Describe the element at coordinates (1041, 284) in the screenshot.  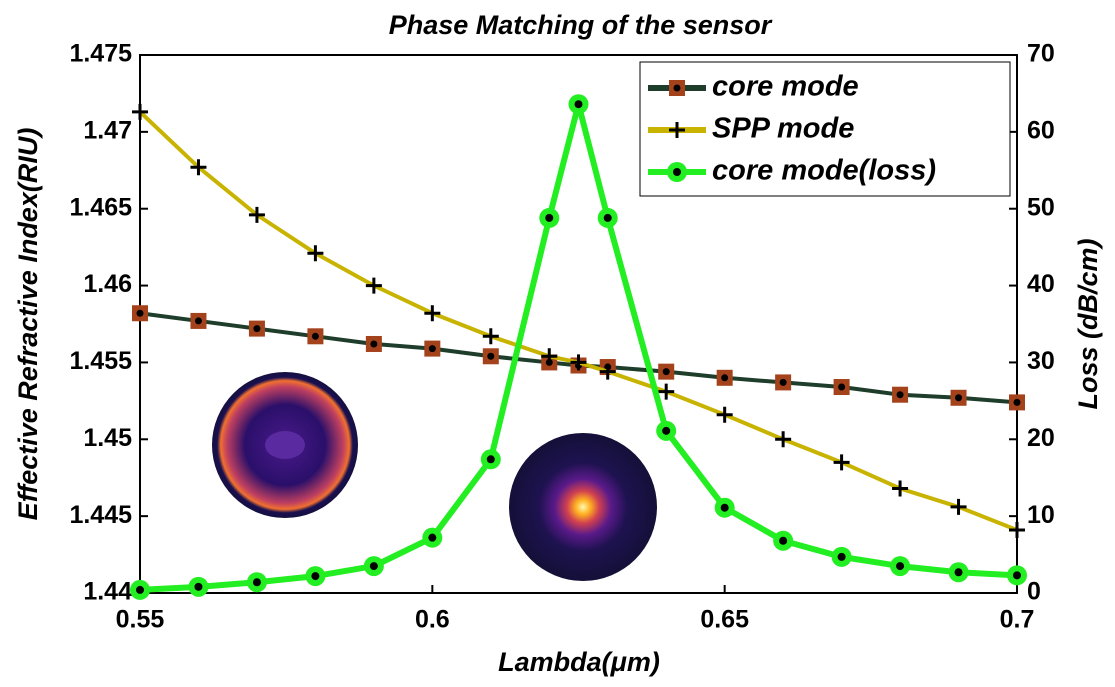
I see `y2-tick-label: 40` at that location.